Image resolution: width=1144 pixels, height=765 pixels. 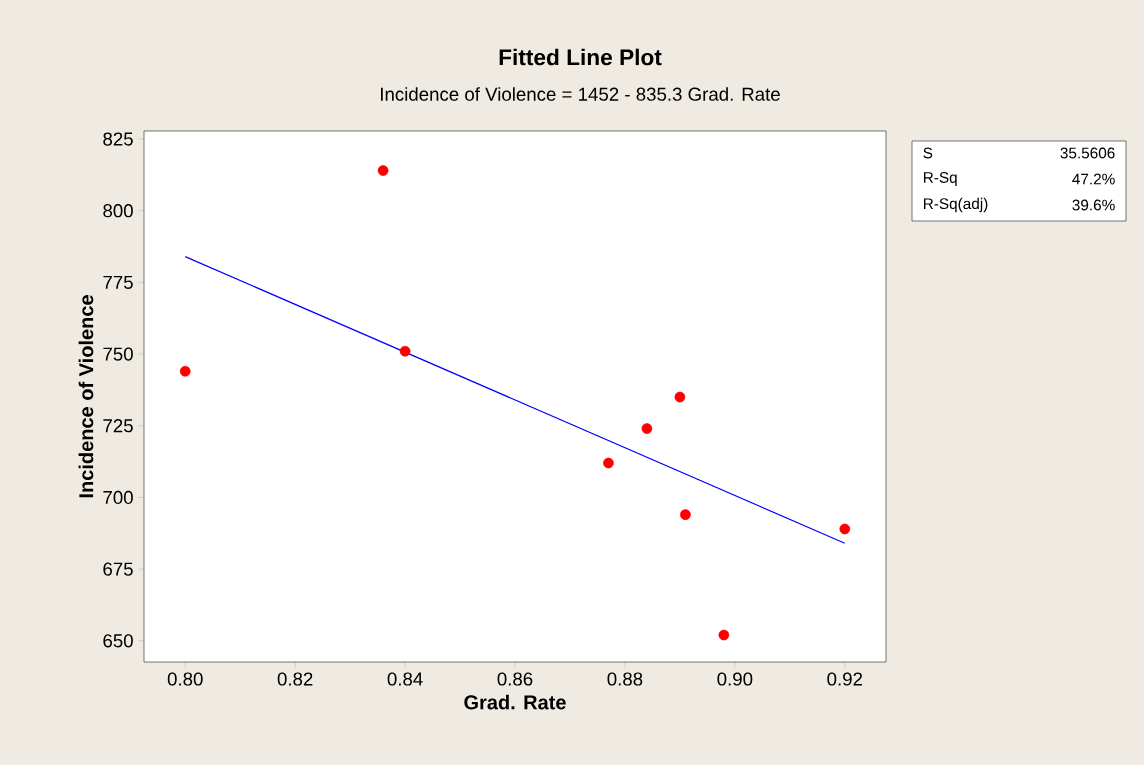 What do you see at coordinates (405, 679) in the screenshot?
I see `x-tick-label: 0.84` at bounding box center [405, 679].